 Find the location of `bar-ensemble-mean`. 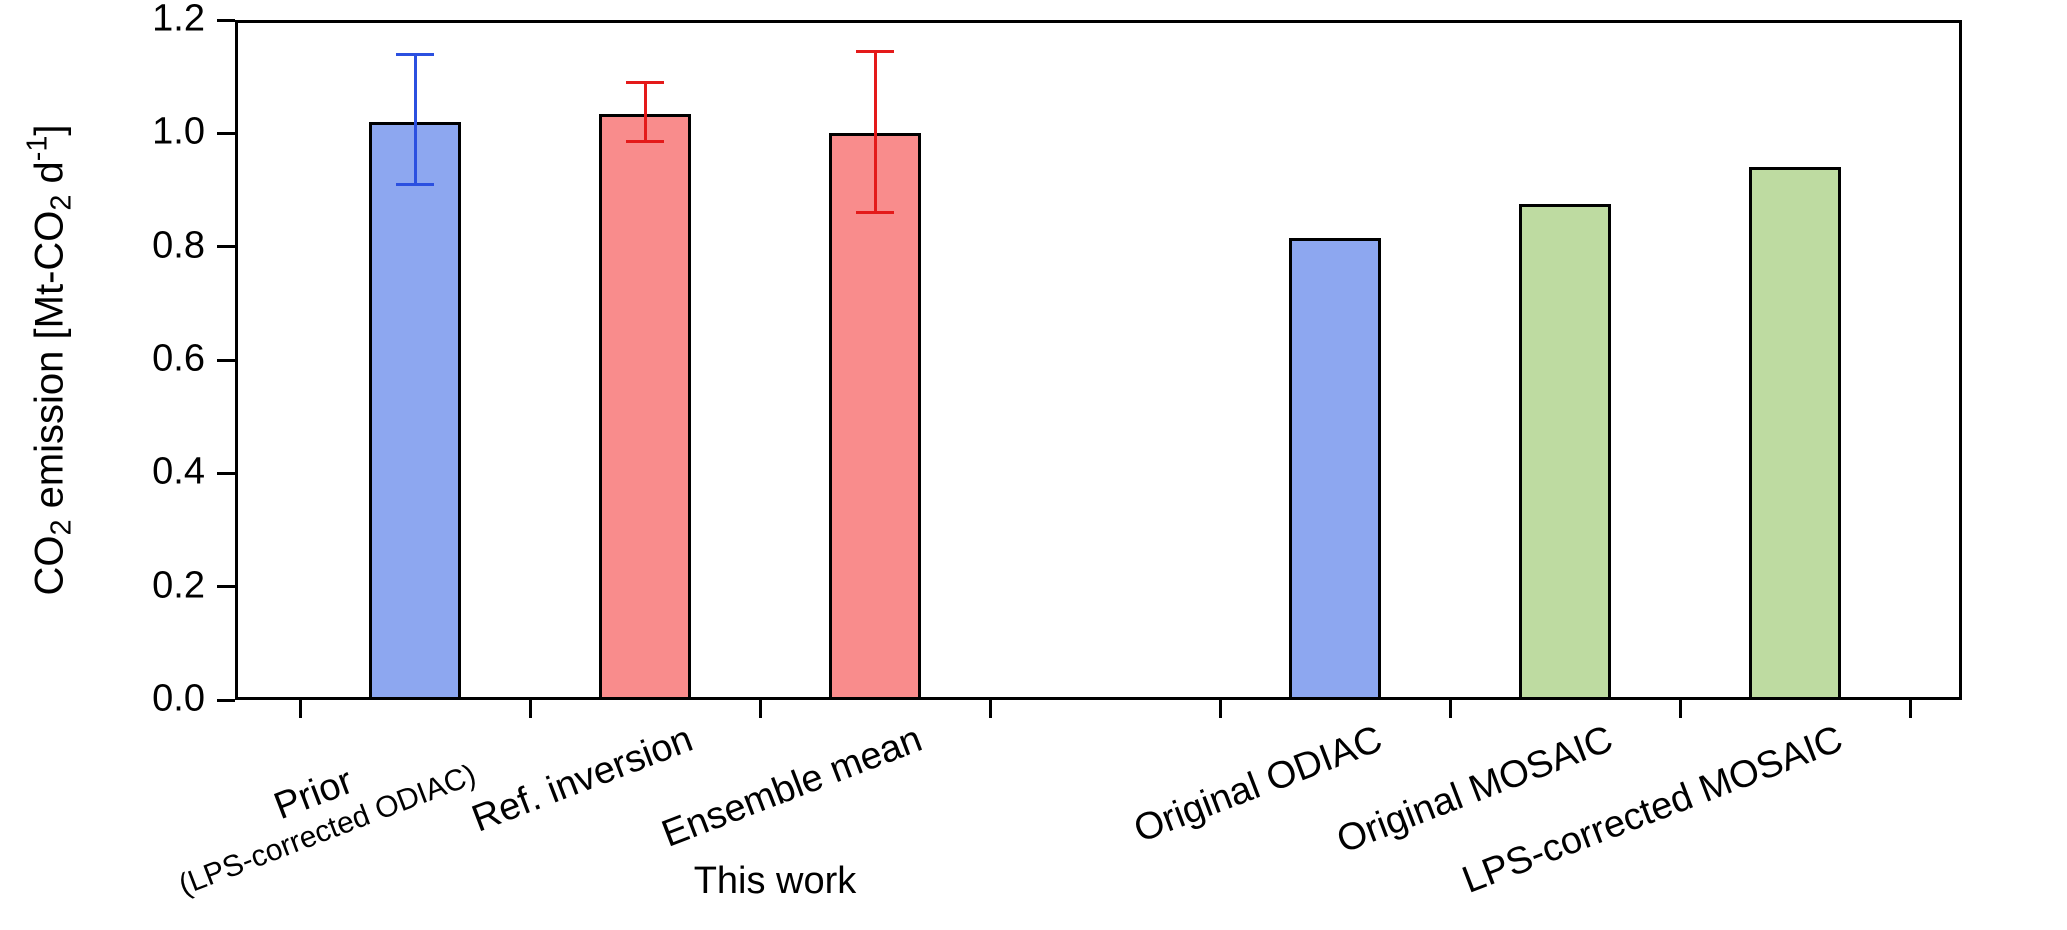

bar-ensemble-mean is located at coordinates (875, 416).